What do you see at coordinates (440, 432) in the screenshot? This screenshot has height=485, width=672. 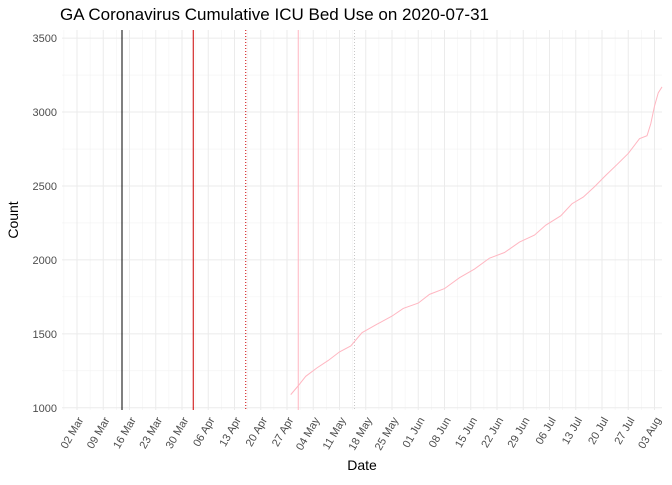 I see `x-tick-label: 08 Jun` at bounding box center [440, 432].